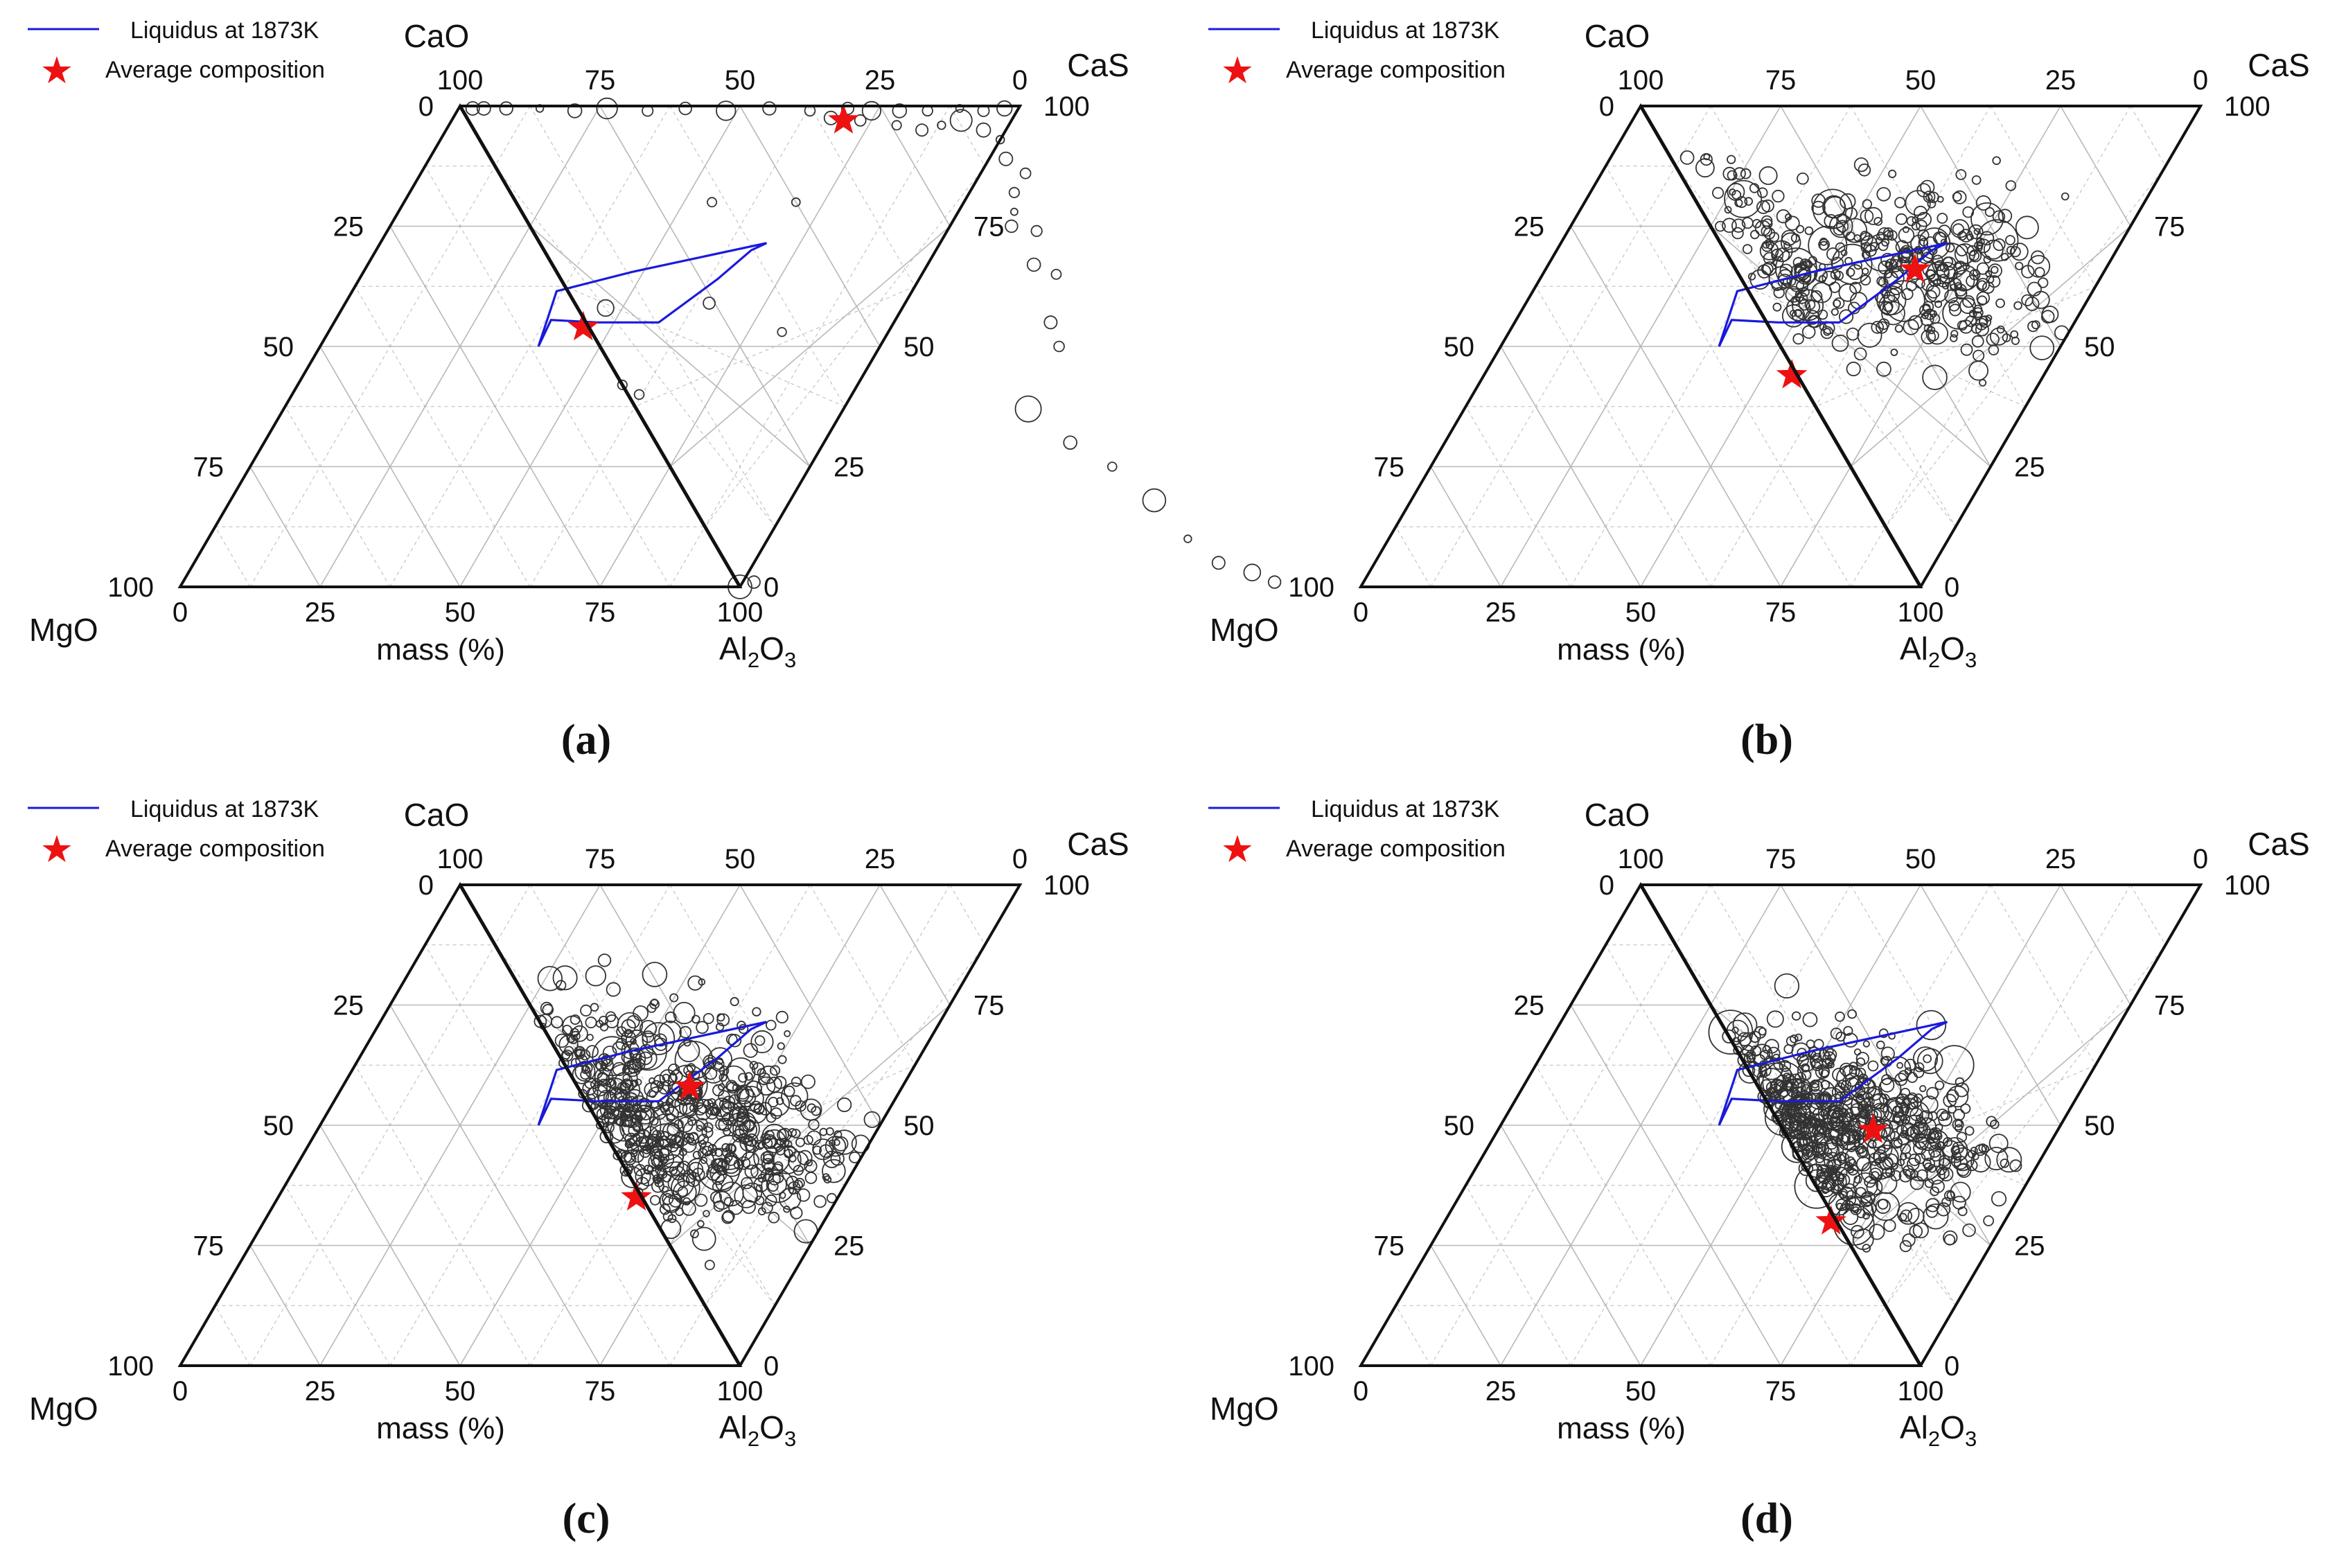 Image resolution: width=2346 pixels, height=1568 pixels. Describe the element at coordinates (1066, 885) in the screenshot. I see `right-tick-label: 100` at that location.